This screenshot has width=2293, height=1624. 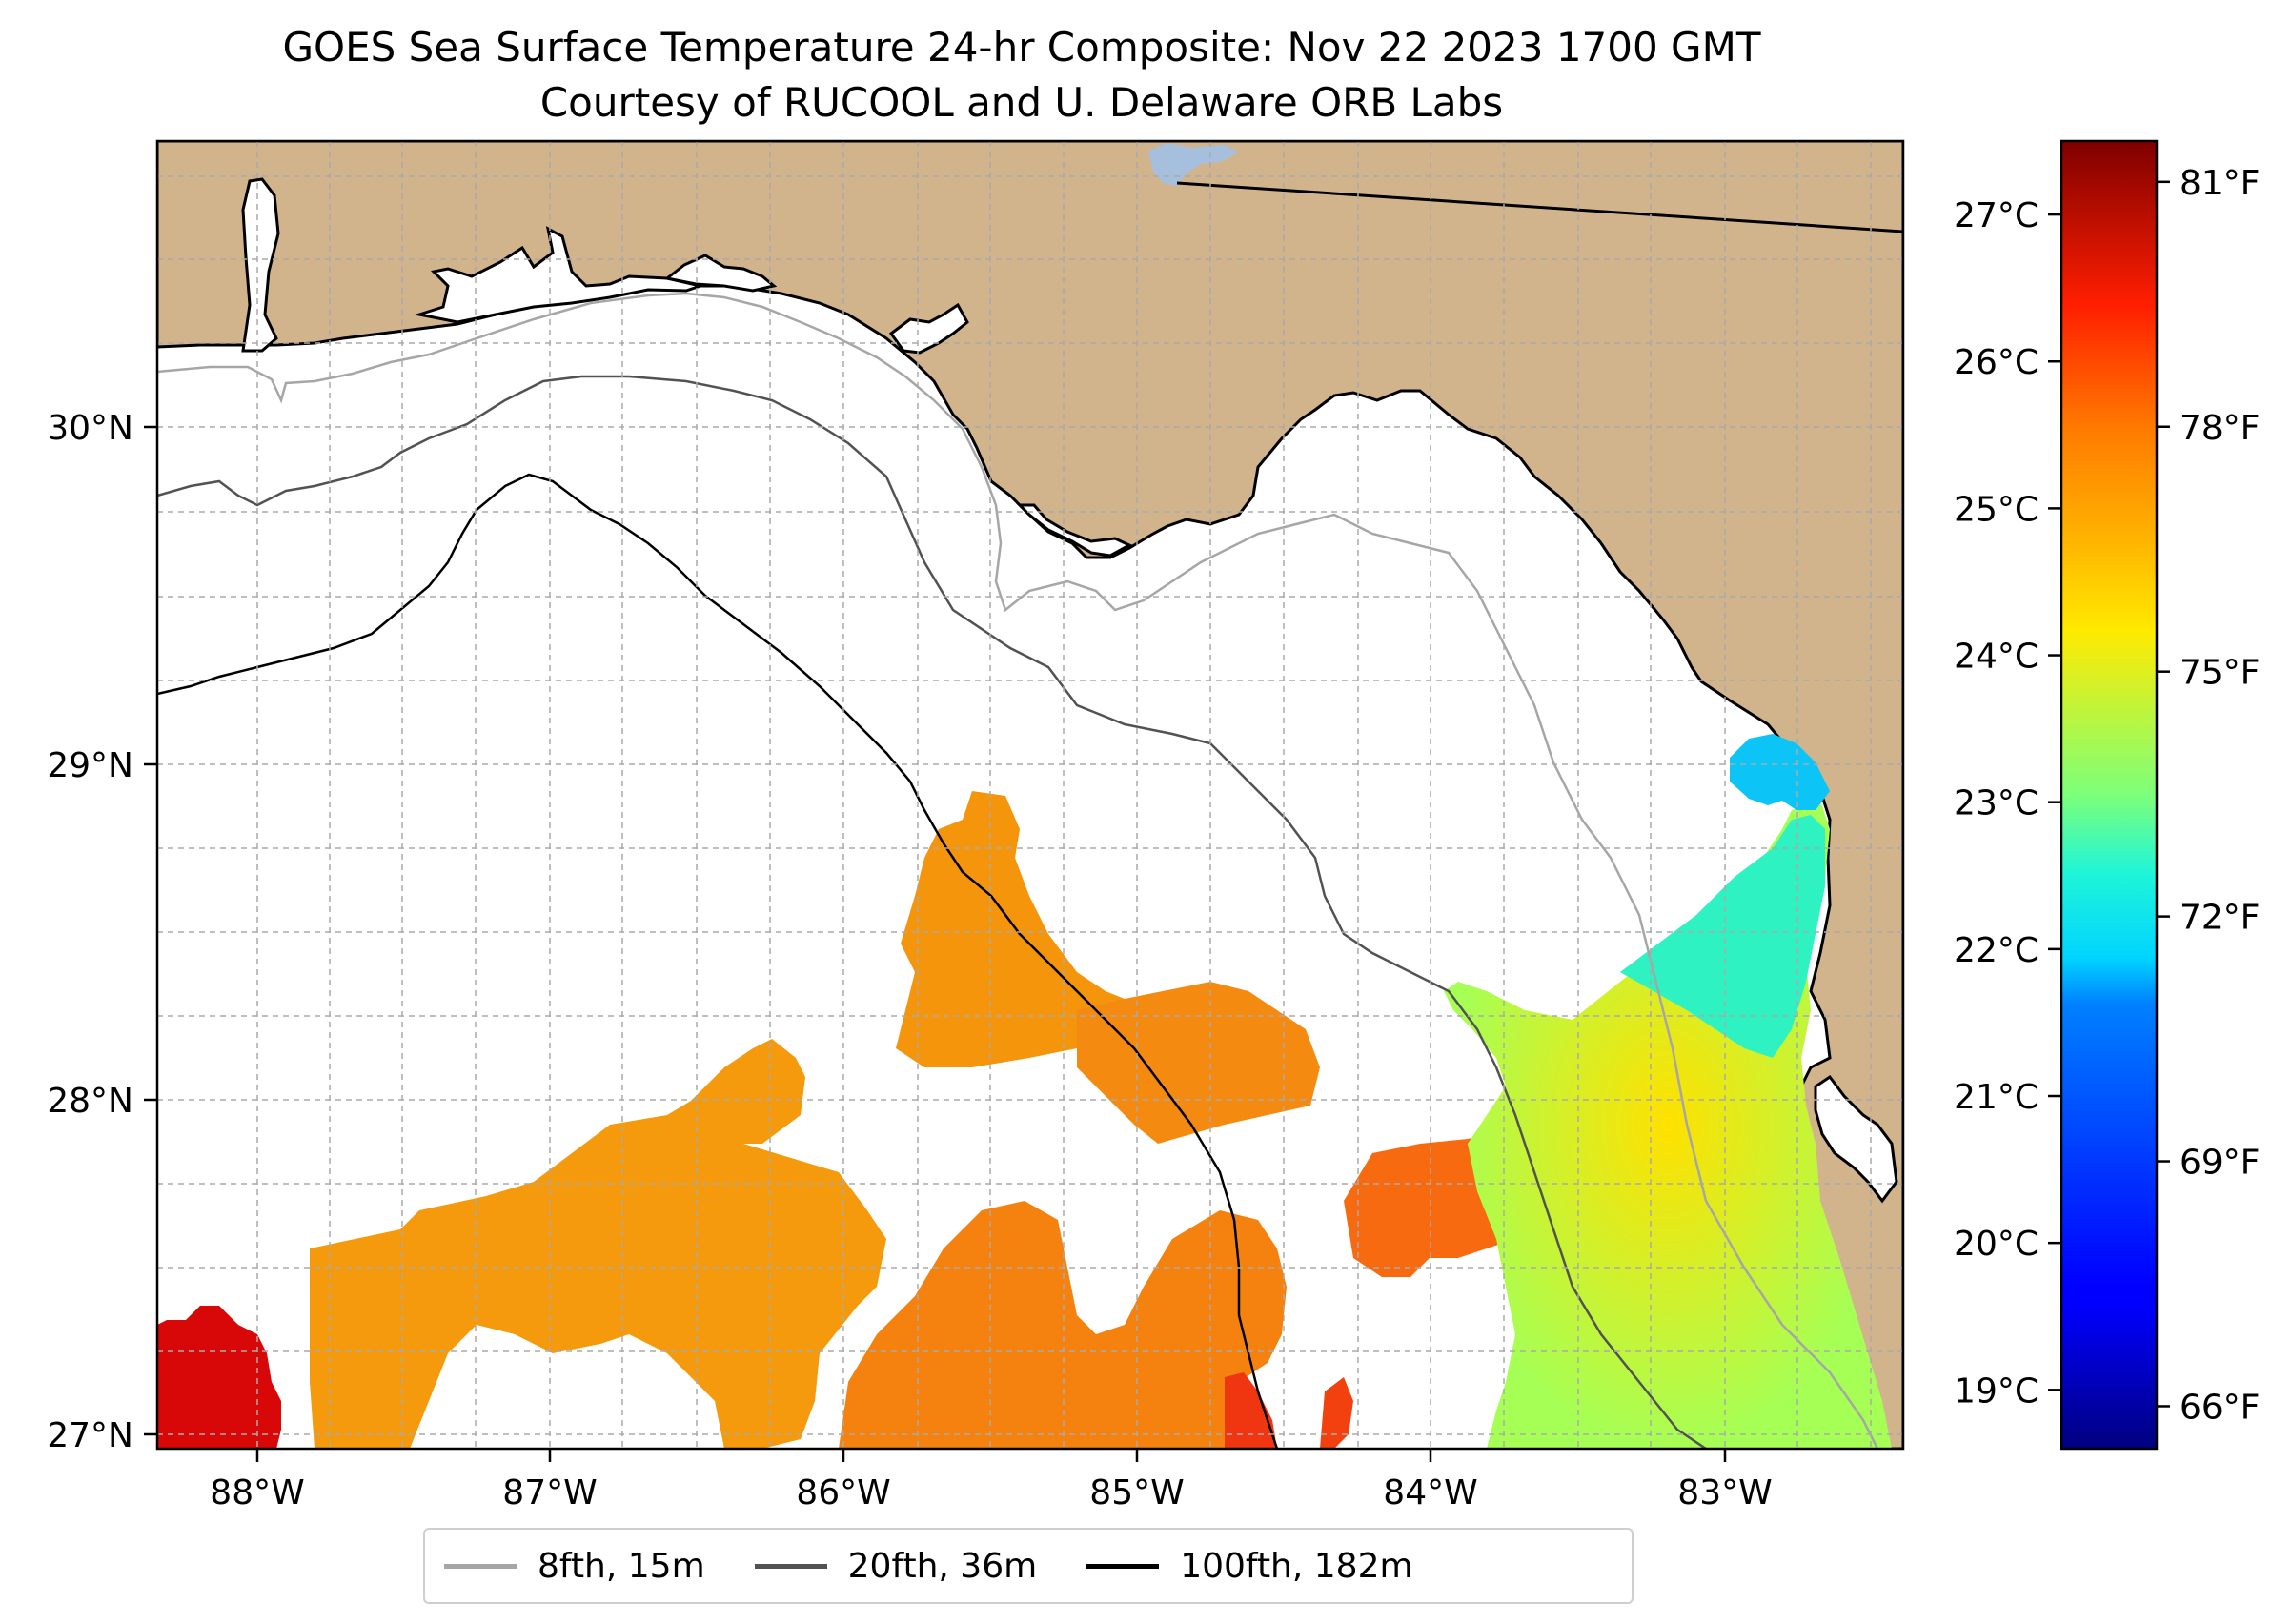 I want to click on legend-item-100fth: 100fth, 182m, so click(x=1250, y=1566).